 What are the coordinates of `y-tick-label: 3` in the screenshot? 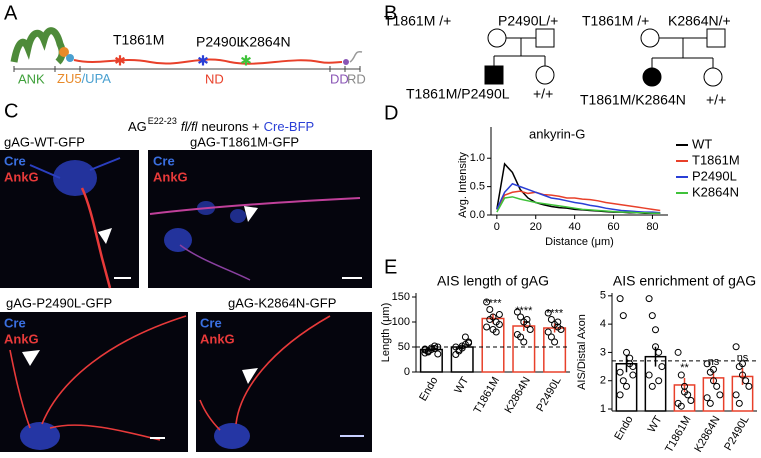 It's located at (603, 352).